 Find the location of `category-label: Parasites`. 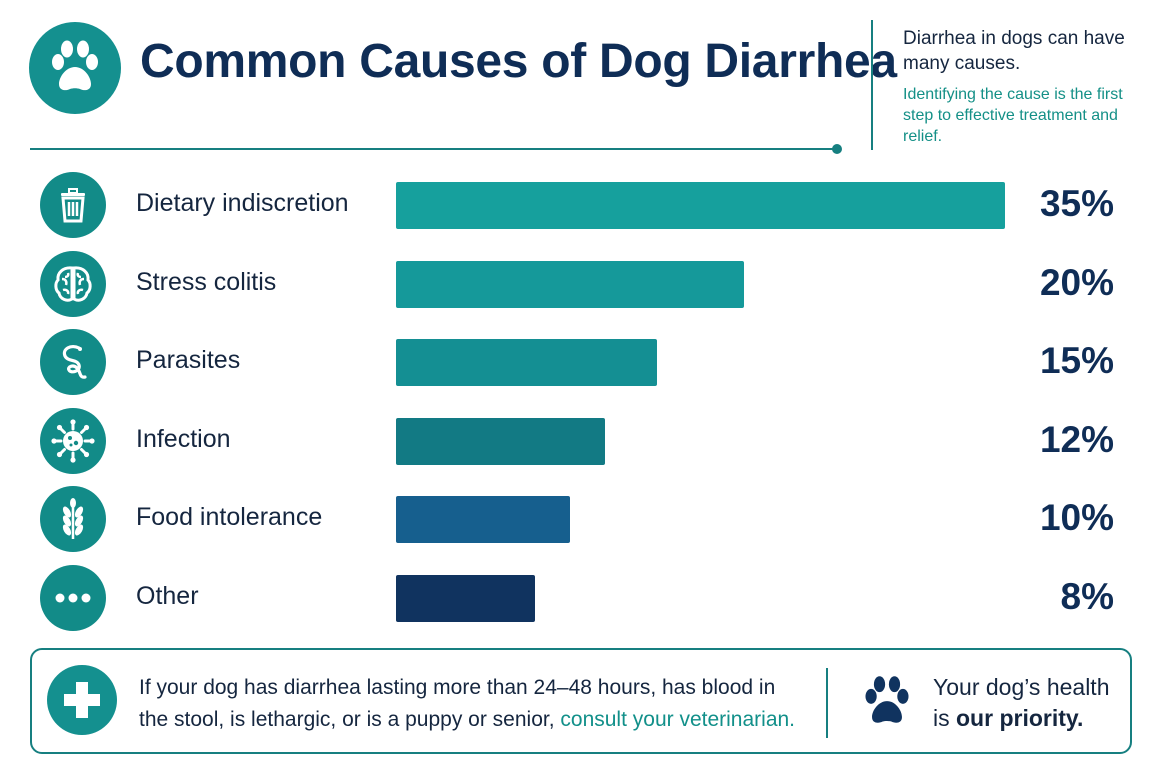

category-label: Parasites is located at coordinates (188, 360).